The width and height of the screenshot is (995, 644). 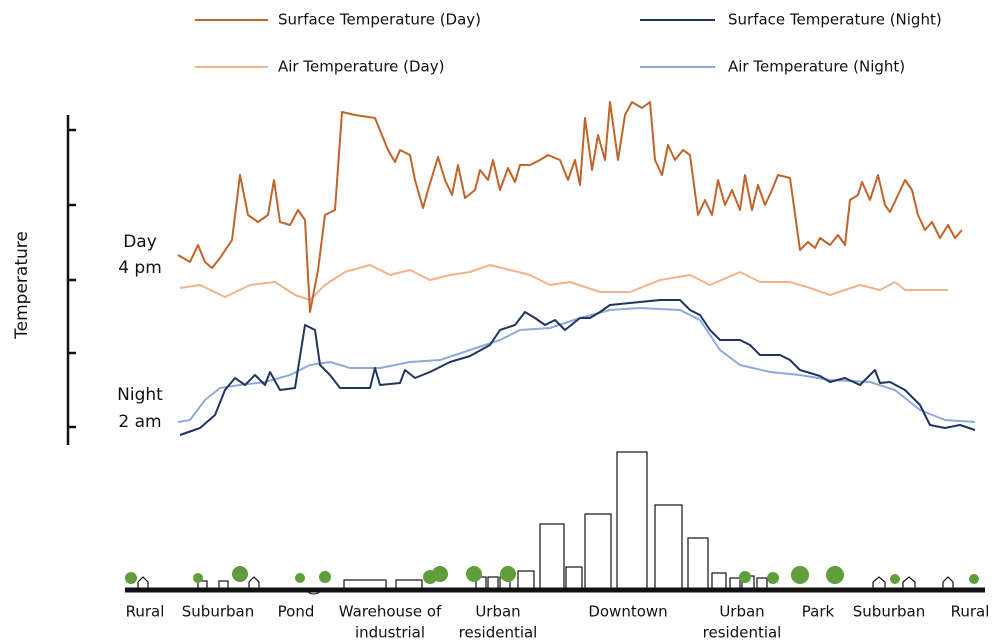 What do you see at coordinates (390, 612) in the screenshot?
I see `zone-label: Warehouse of` at bounding box center [390, 612].